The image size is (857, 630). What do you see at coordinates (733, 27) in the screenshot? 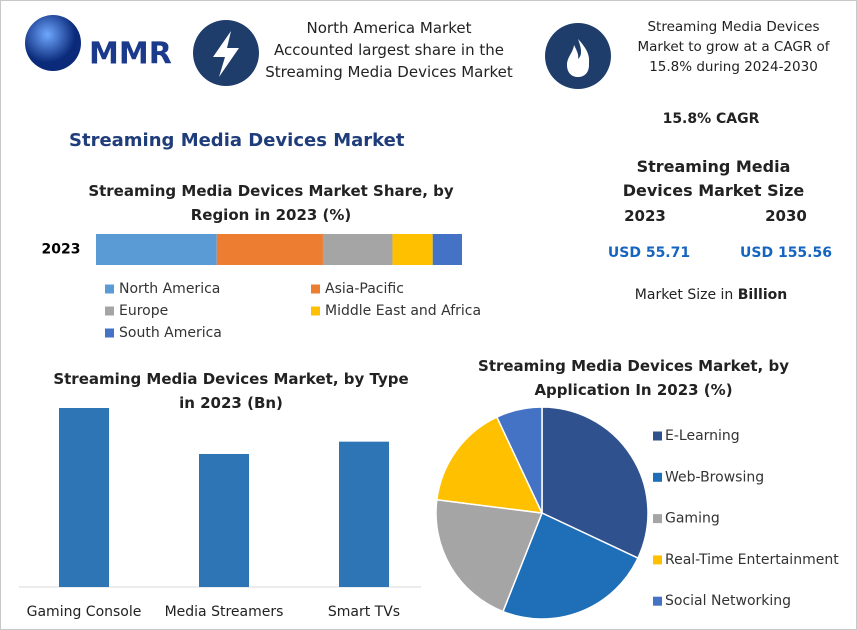
I see `line: Streaming Media Devices` at bounding box center [733, 27].